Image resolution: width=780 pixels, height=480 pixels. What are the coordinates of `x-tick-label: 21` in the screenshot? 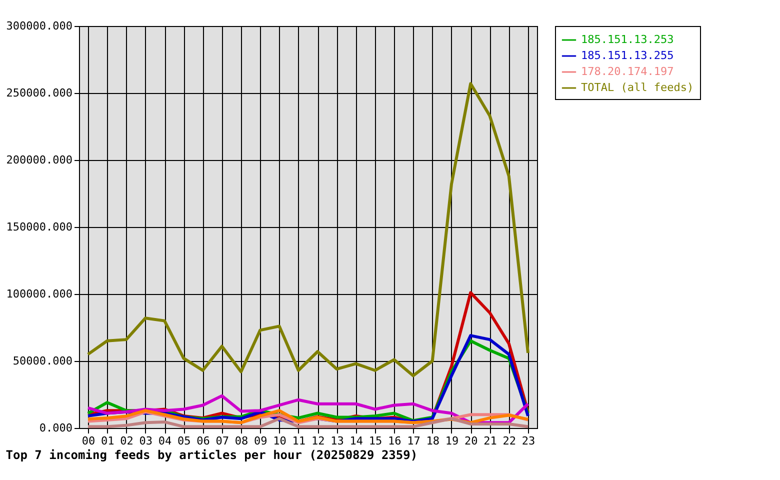 It's located at (490, 441).